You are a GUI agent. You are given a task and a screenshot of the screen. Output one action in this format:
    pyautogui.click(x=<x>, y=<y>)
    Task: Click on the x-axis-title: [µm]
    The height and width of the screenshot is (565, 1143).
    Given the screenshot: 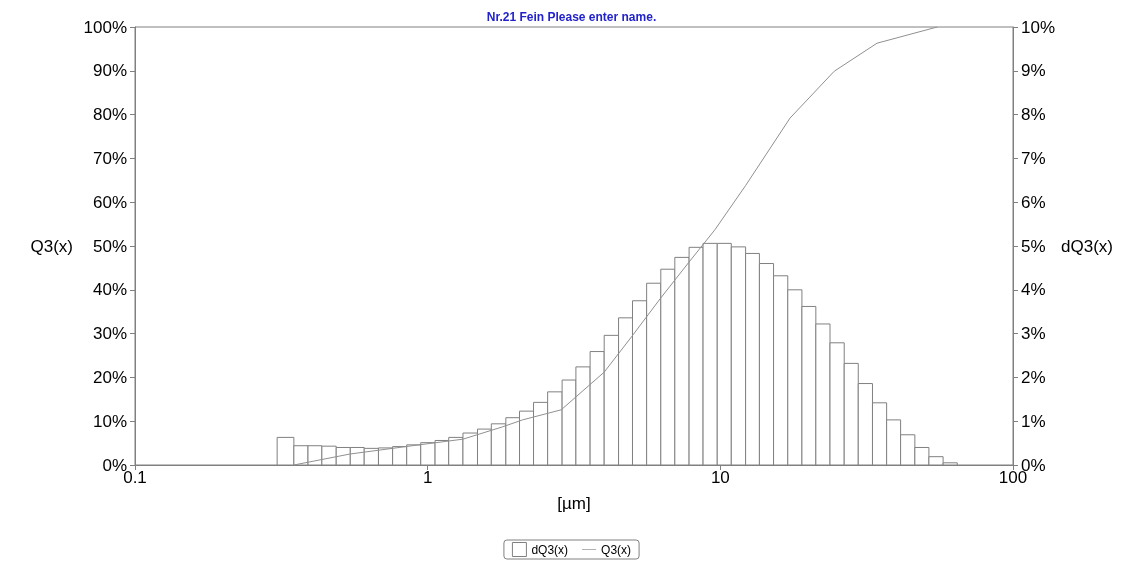 What is the action you would take?
    pyautogui.click(x=574, y=503)
    